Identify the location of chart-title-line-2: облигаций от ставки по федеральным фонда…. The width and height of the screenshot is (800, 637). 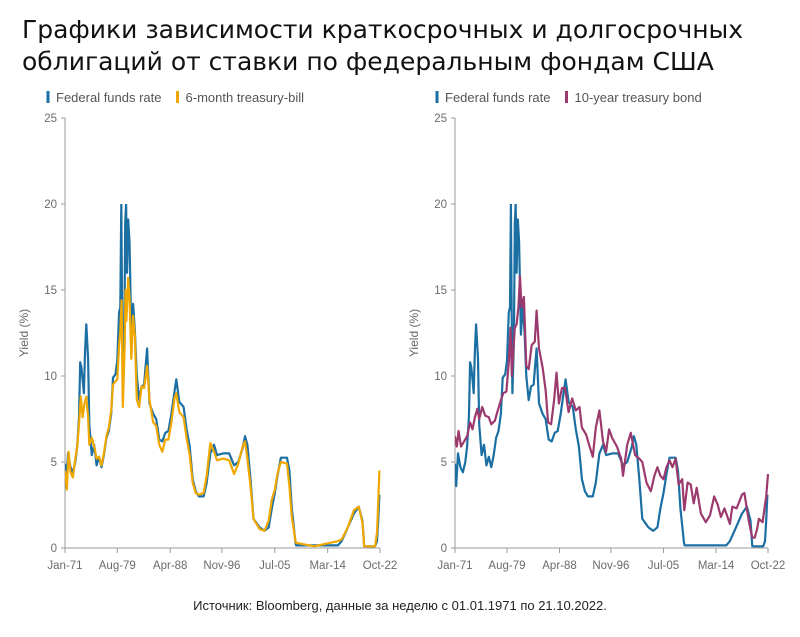
(368, 61).